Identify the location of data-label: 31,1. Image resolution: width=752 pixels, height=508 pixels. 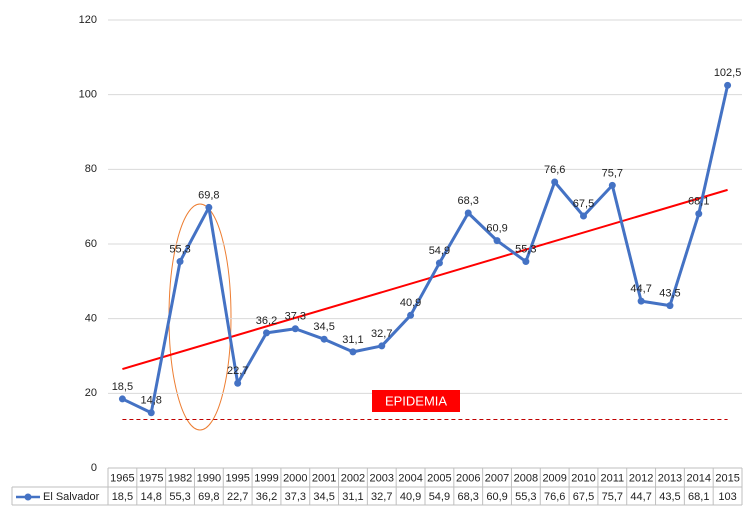
(352, 340).